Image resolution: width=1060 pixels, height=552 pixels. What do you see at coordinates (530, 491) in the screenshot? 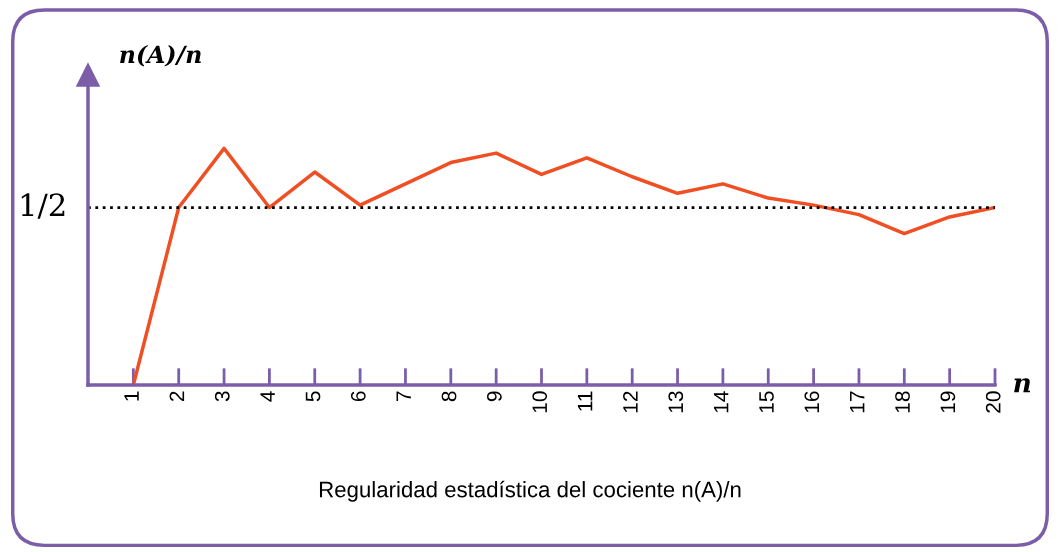
I see `text: Regularidad estadística del cociente n(A)/n` at bounding box center [530, 491].